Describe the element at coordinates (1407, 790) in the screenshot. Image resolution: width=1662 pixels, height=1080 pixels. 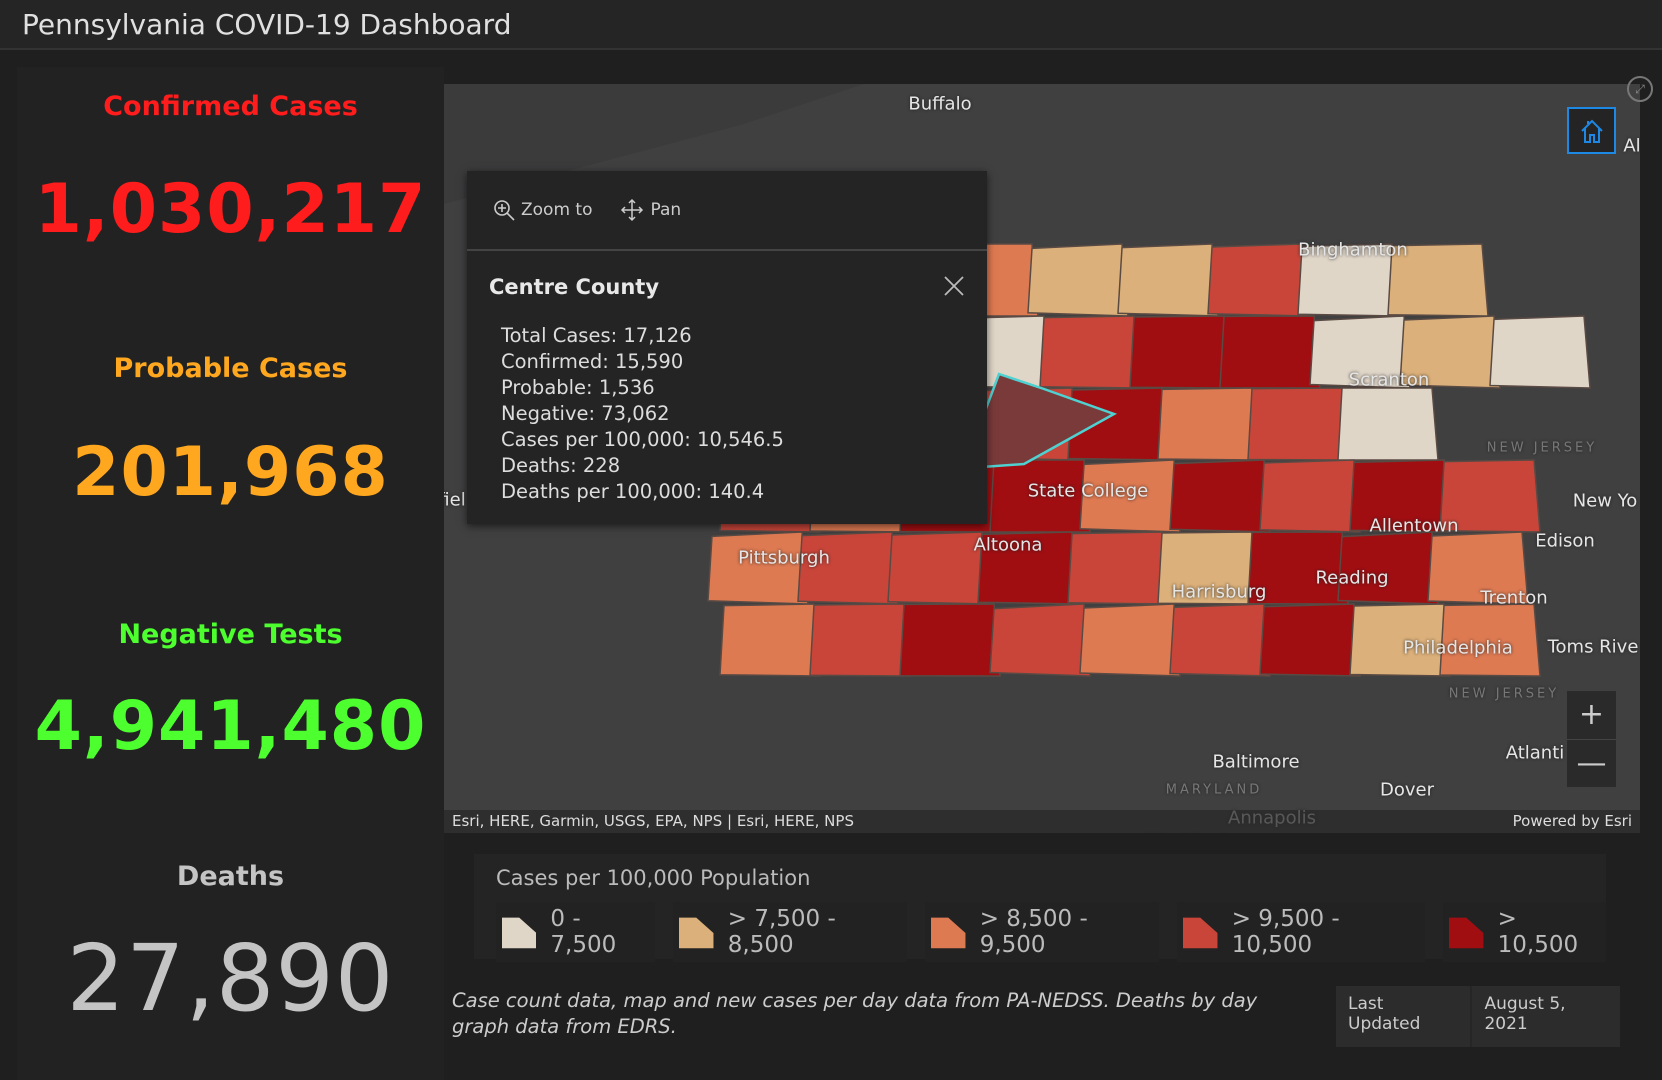
I see `map-place-label: Dover` at that location.